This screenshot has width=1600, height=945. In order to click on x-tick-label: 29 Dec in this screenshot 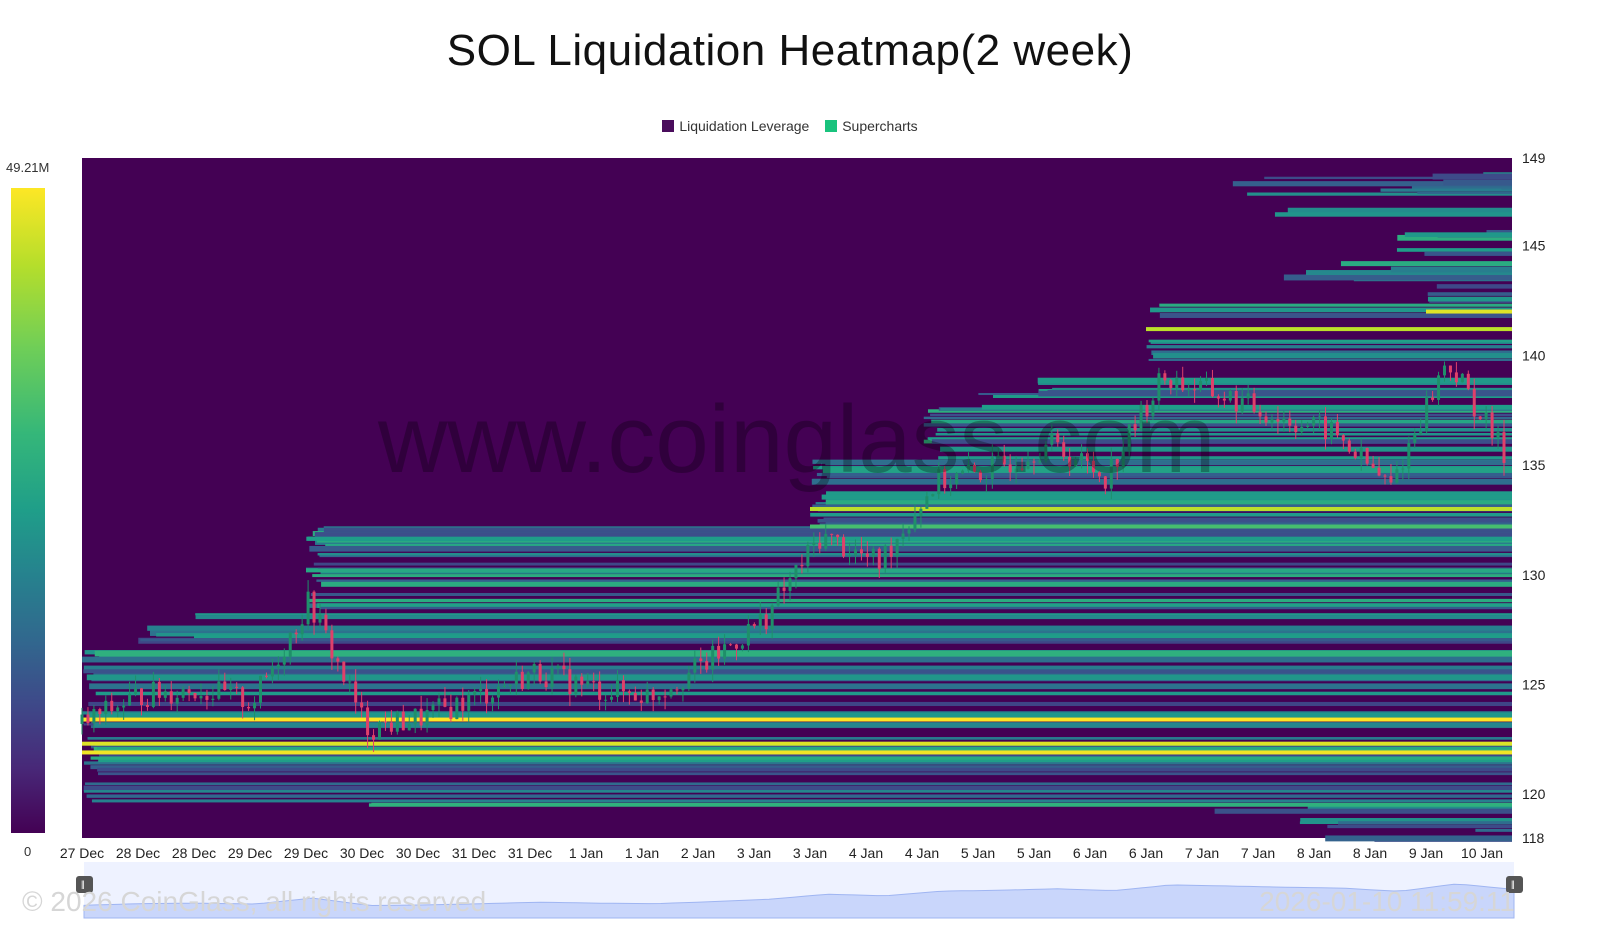, I will do `click(306, 853)`.